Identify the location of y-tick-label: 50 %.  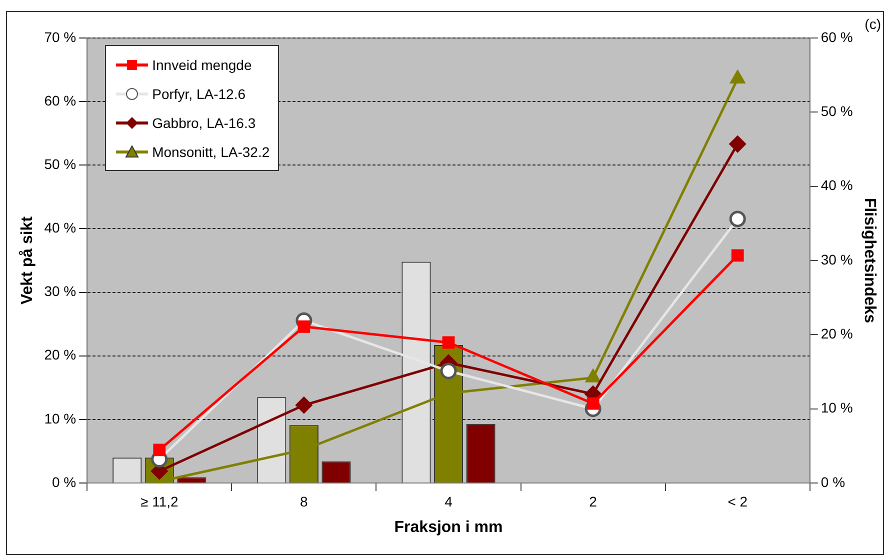
(60, 164).